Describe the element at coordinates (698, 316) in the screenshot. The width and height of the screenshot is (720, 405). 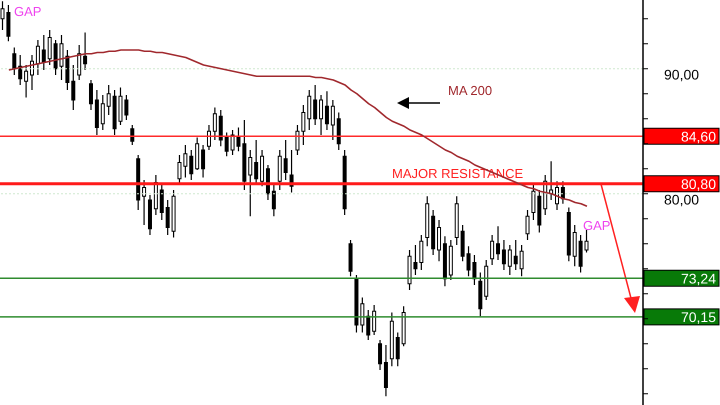
I see `ref-line-label: 70,15` at that location.